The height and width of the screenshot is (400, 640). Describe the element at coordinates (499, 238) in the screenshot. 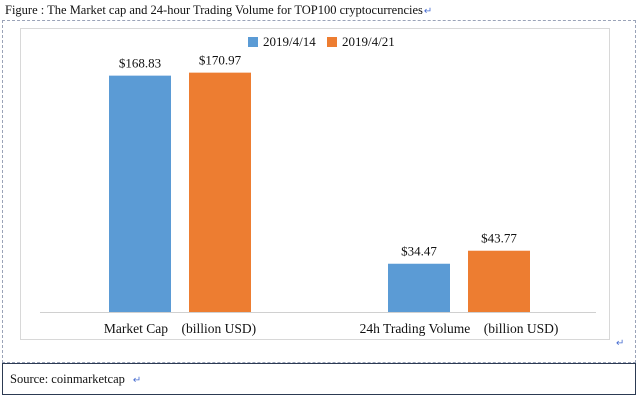

I see `data-label-2-2: $43.77` at that location.